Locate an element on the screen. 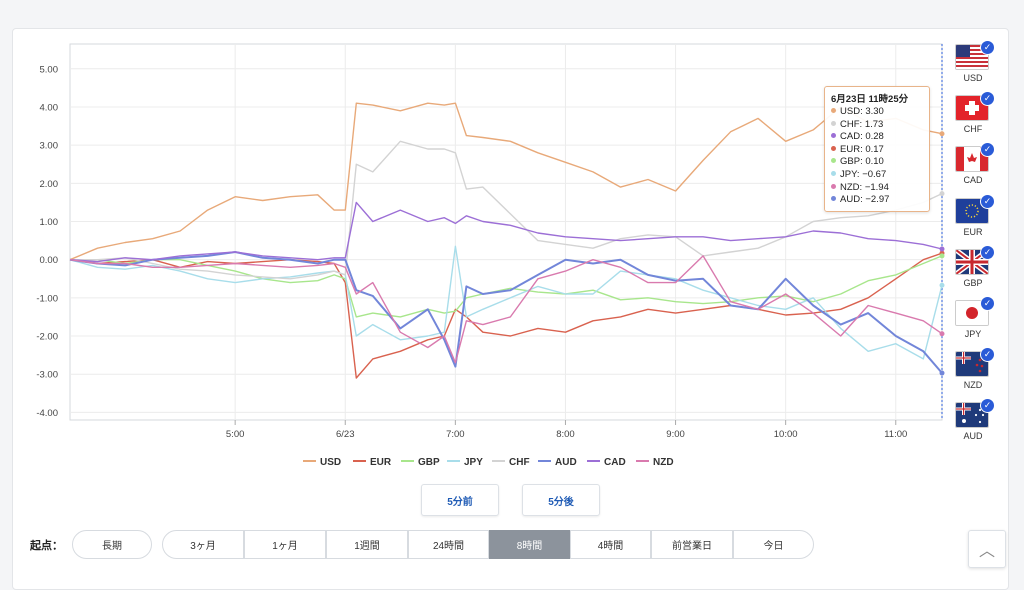 Image resolution: width=1024 pixels, height=590 pixels. tooltip-value: 3.30 is located at coordinates (874, 111).